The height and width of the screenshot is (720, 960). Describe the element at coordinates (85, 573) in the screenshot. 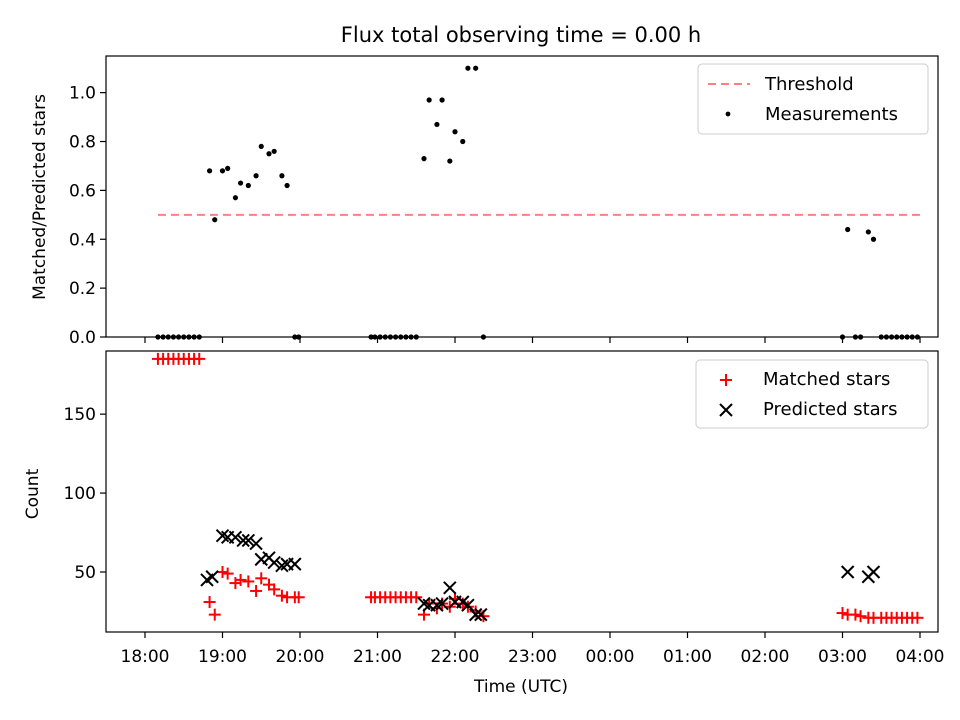

I see `bottom-y-tick-label-0: 50` at that location.